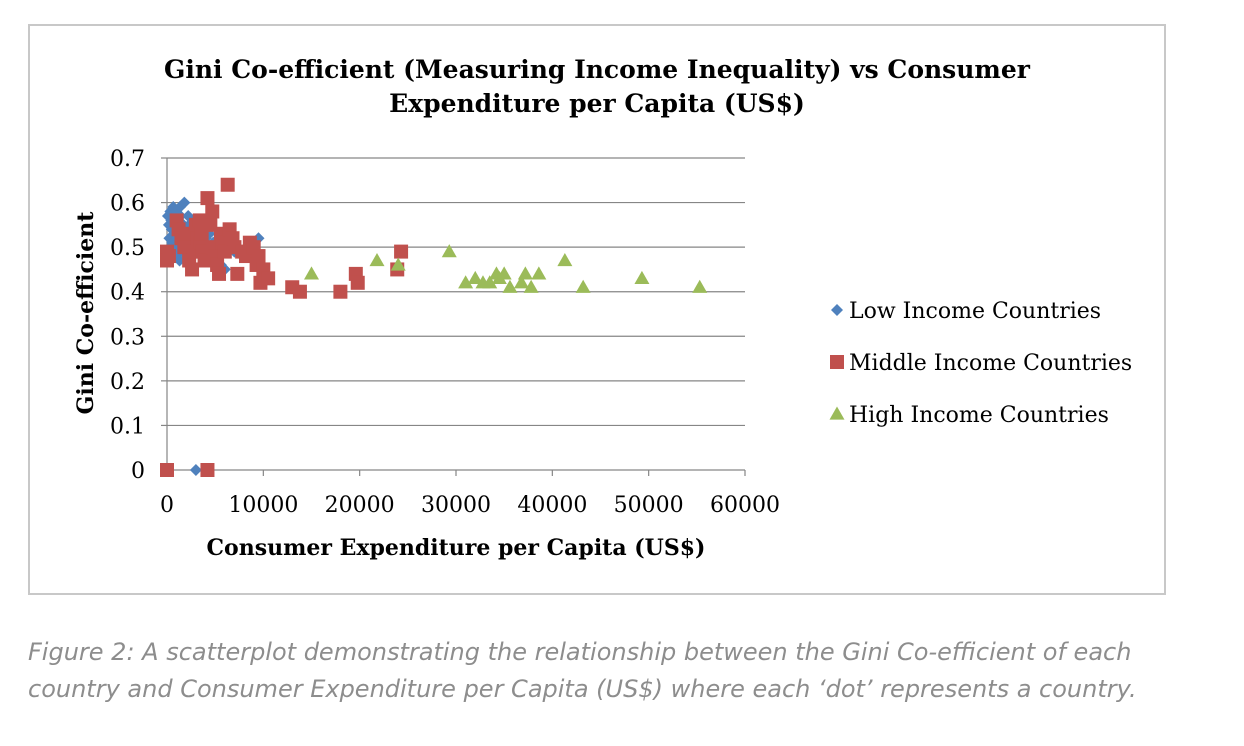 The image size is (1244, 746). What do you see at coordinates (456, 548) in the screenshot?
I see `x-axis-title: Consumer Expenditure per Capita (US$)` at bounding box center [456, 548].